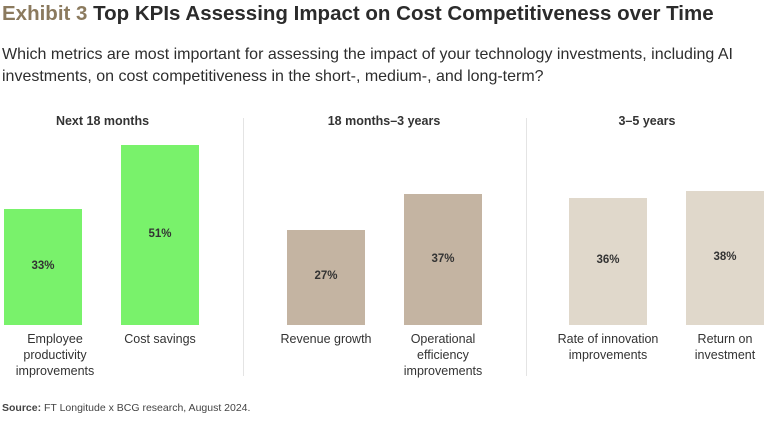  Describe the element at coordinates (45, 13) in the screenshot. I see `exhibit-label: Exhibit 3` at that location.